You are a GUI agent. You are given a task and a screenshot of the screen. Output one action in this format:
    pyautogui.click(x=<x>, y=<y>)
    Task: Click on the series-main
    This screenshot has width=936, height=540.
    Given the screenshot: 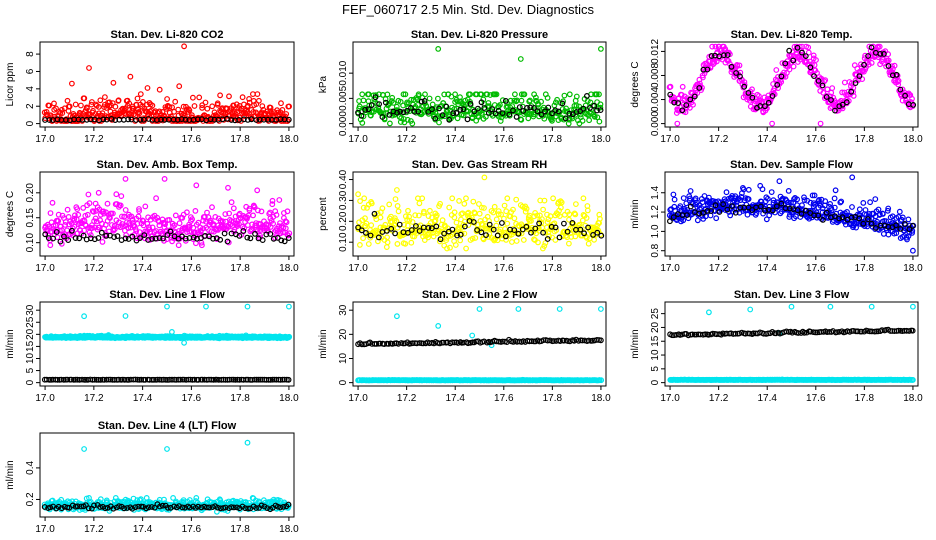 What is the action you would take?
    pyautogui.click(x=479, y=213)
    